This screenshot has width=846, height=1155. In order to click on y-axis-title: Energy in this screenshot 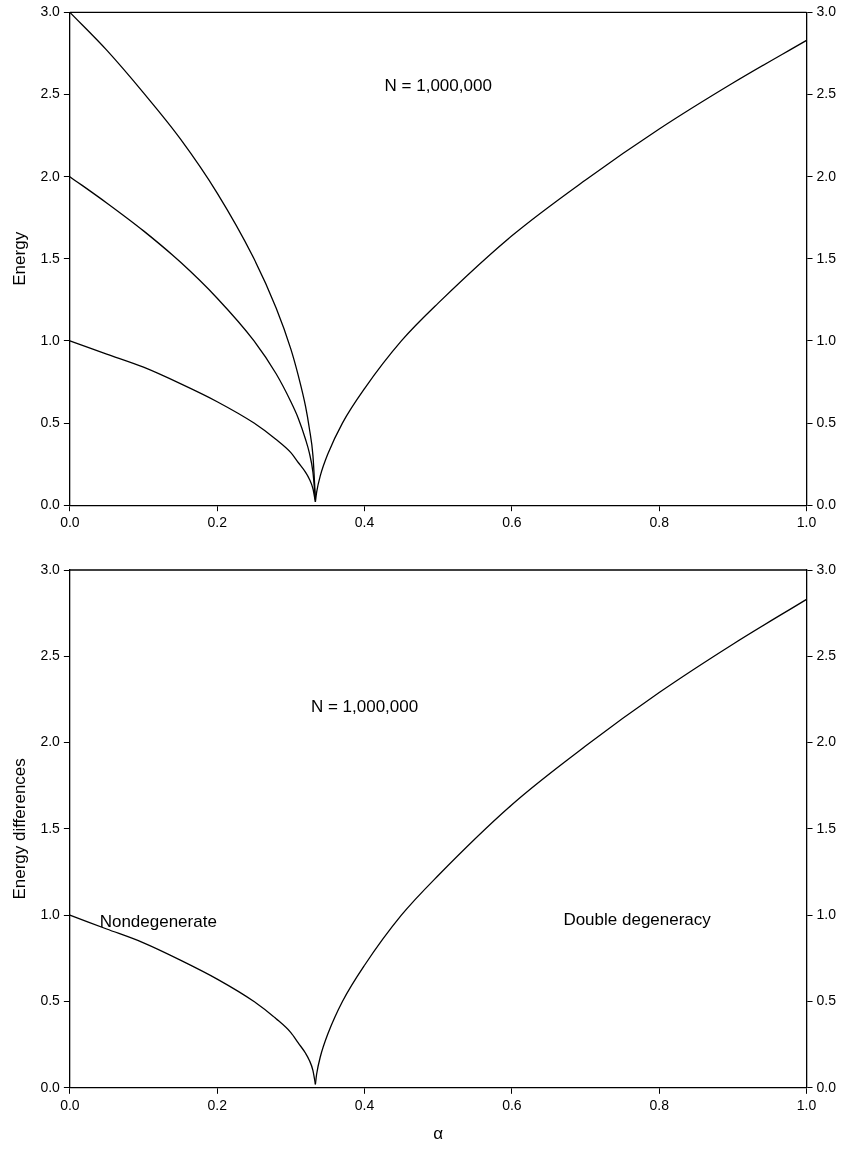, I will do `click(19, 258)`.